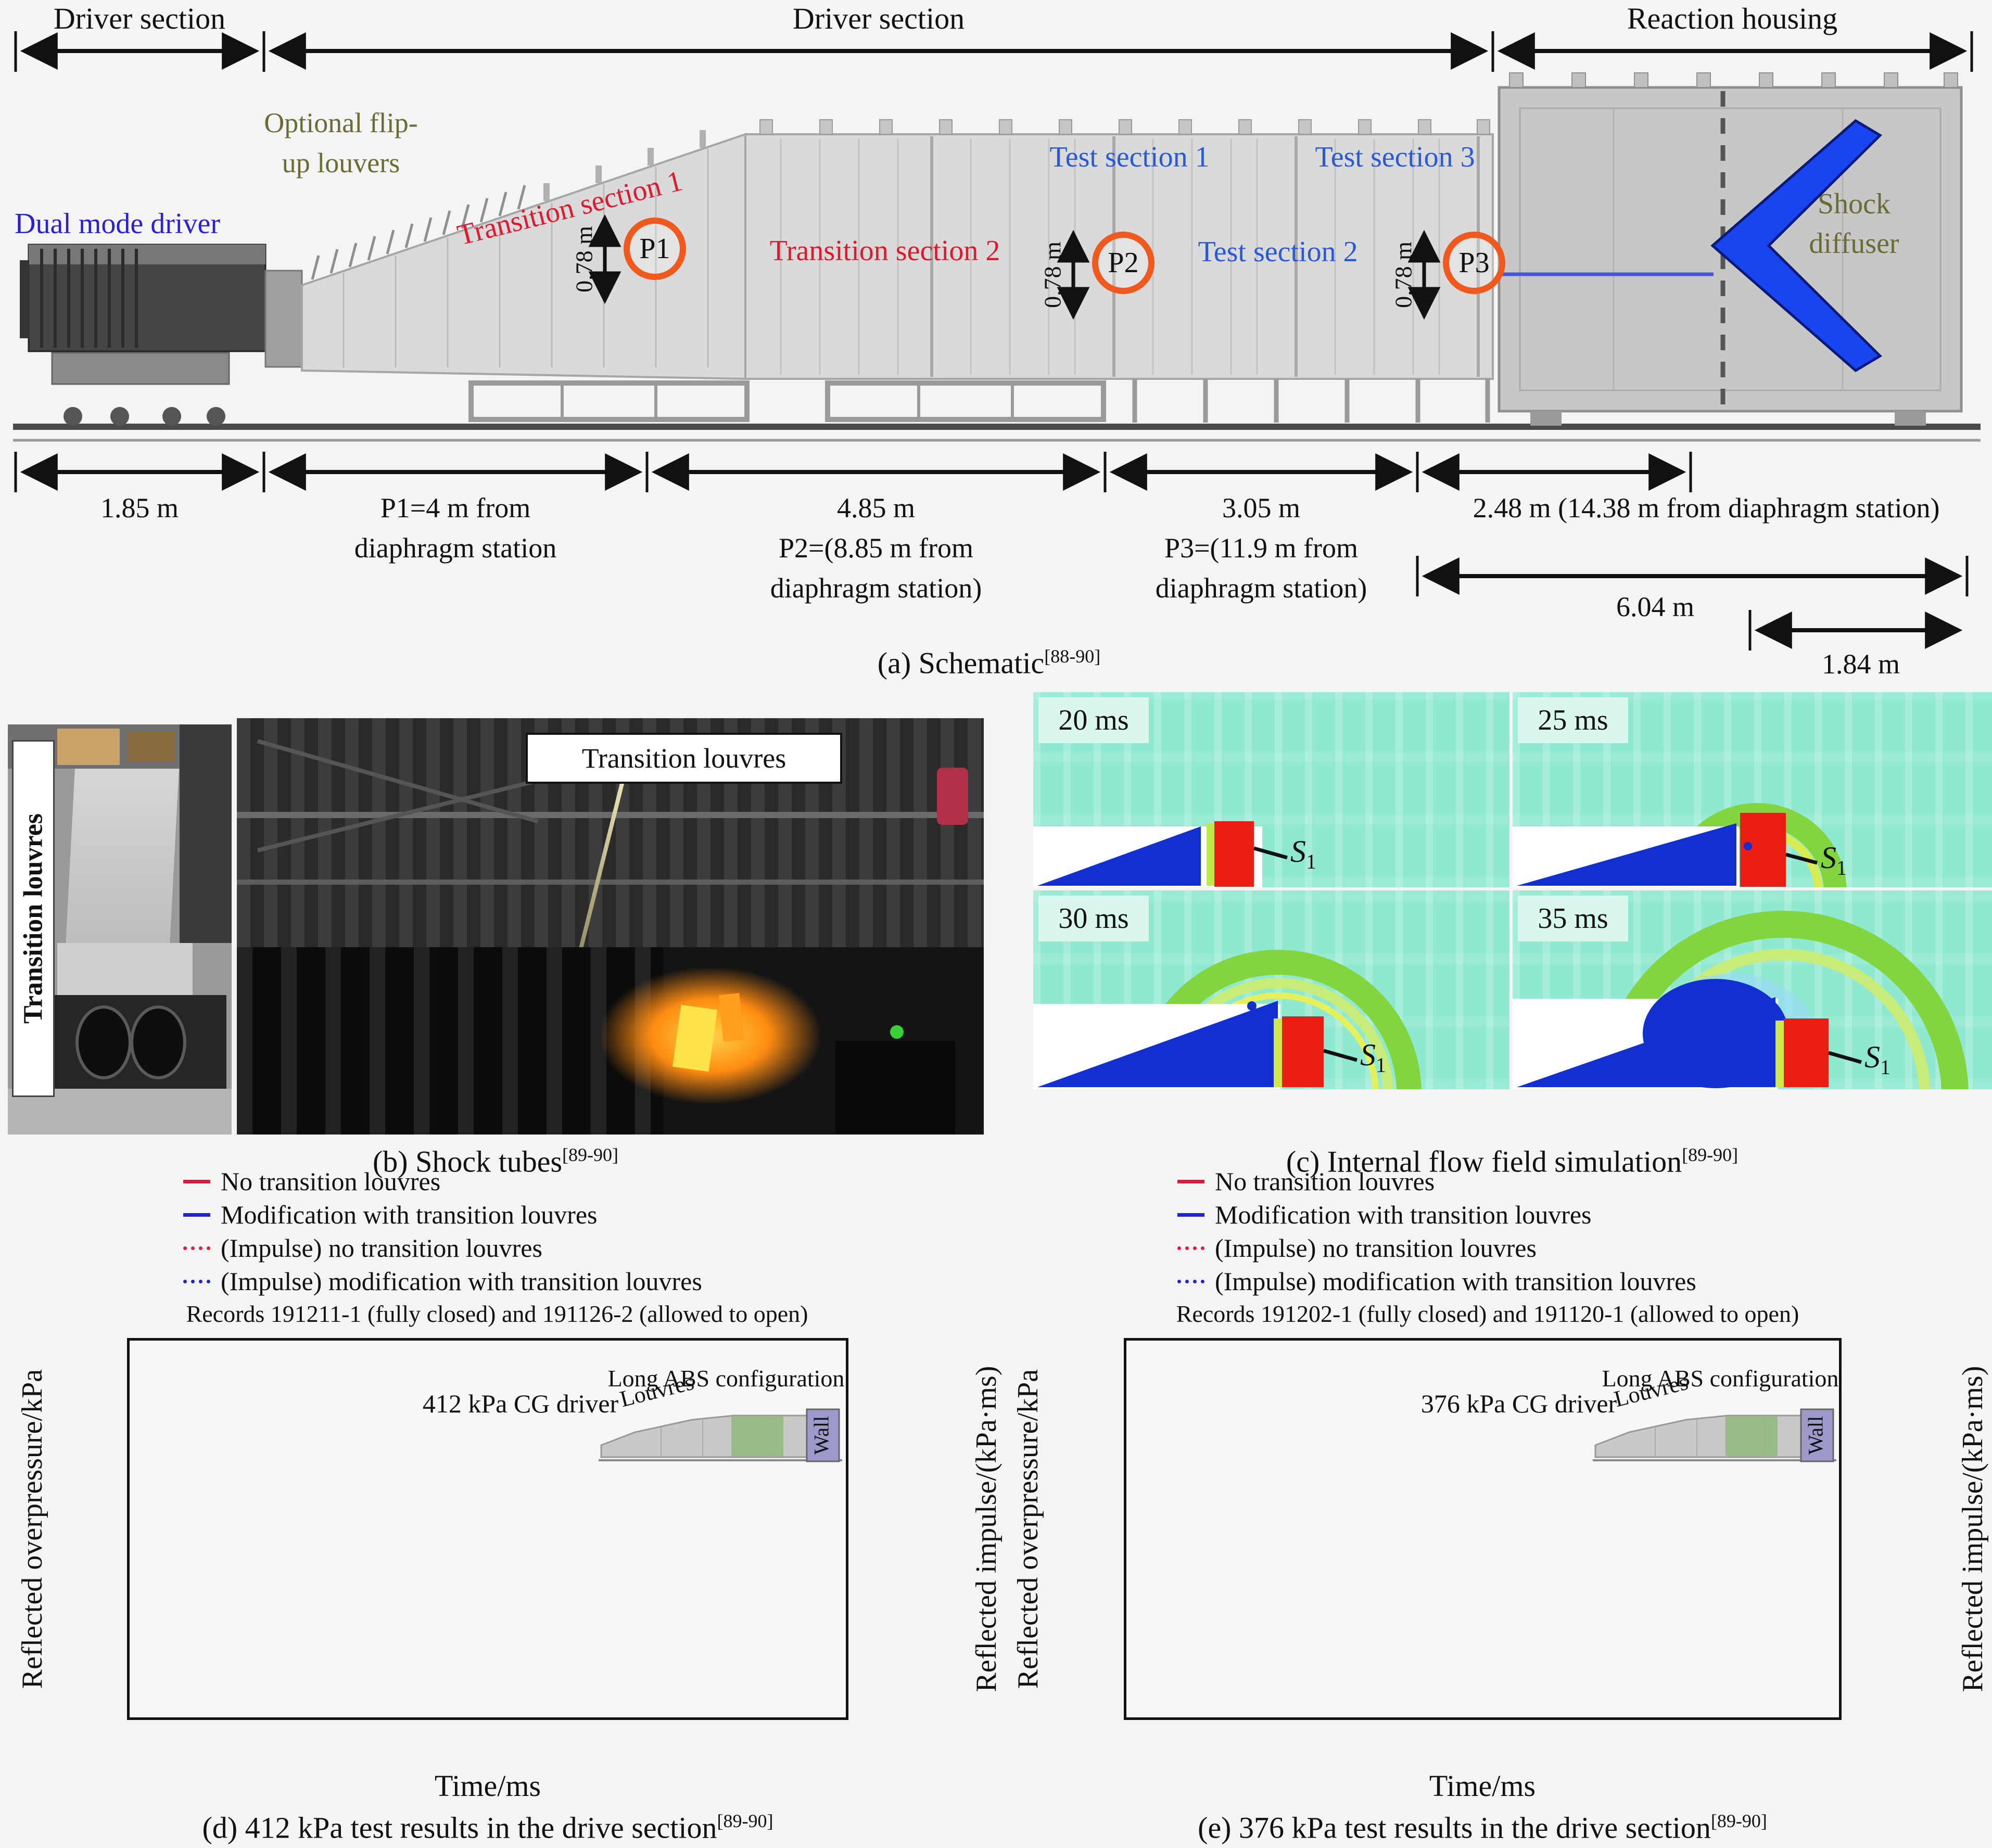  I want to click on dim-p2-line1: P2=(8.85 m from, so click(876, 548).